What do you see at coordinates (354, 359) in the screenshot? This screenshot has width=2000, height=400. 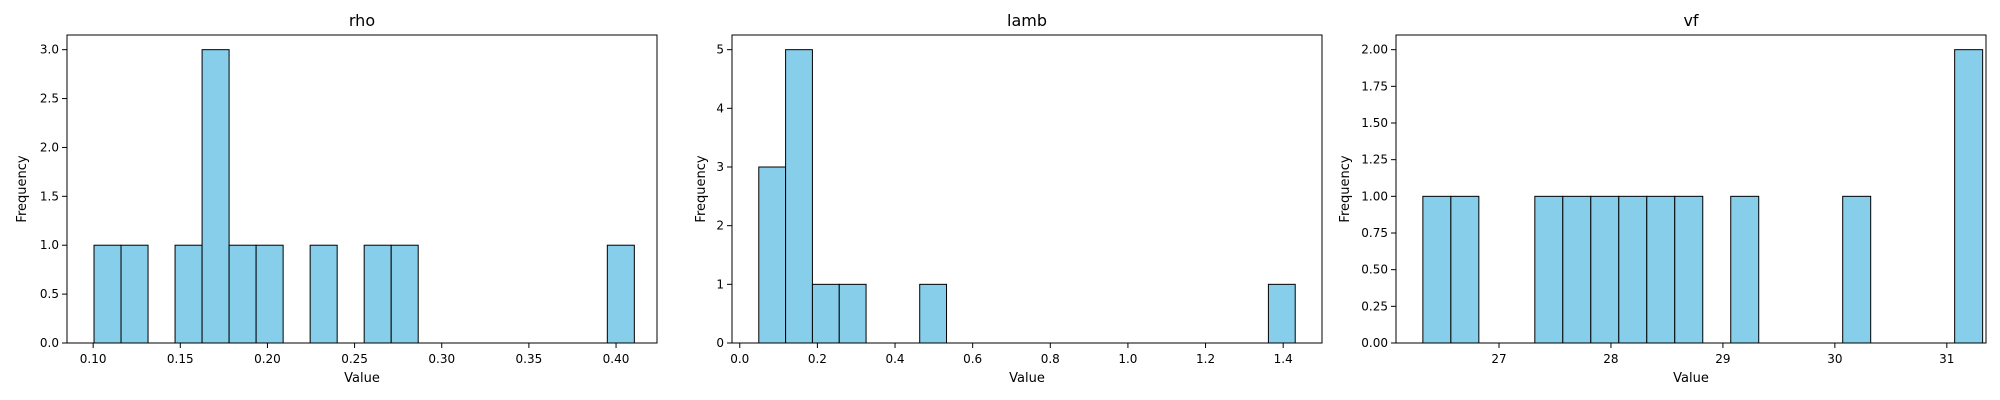 I see `x-tick-label: 0.25` at bounding box center [354, 359].